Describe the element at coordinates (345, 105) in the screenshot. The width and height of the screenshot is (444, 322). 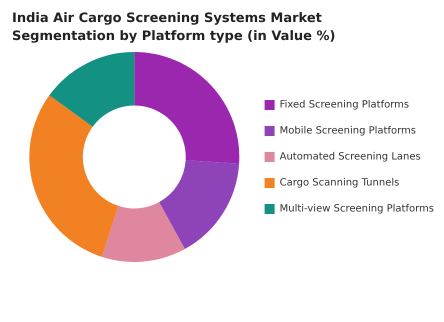
I see `legend-label: Fixed Screening Platforms` at that location.